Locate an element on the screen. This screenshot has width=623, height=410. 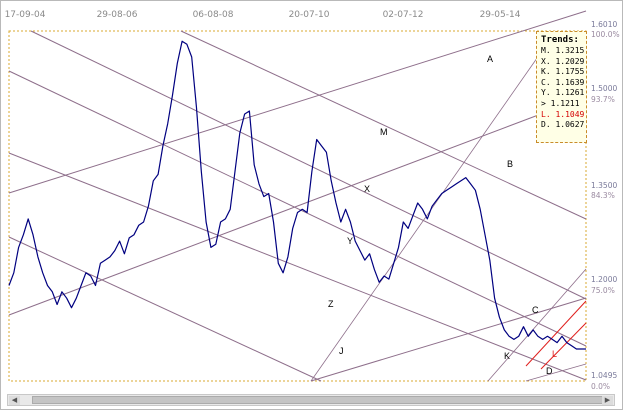
trend-label: C is located at coordinates (535, 310).